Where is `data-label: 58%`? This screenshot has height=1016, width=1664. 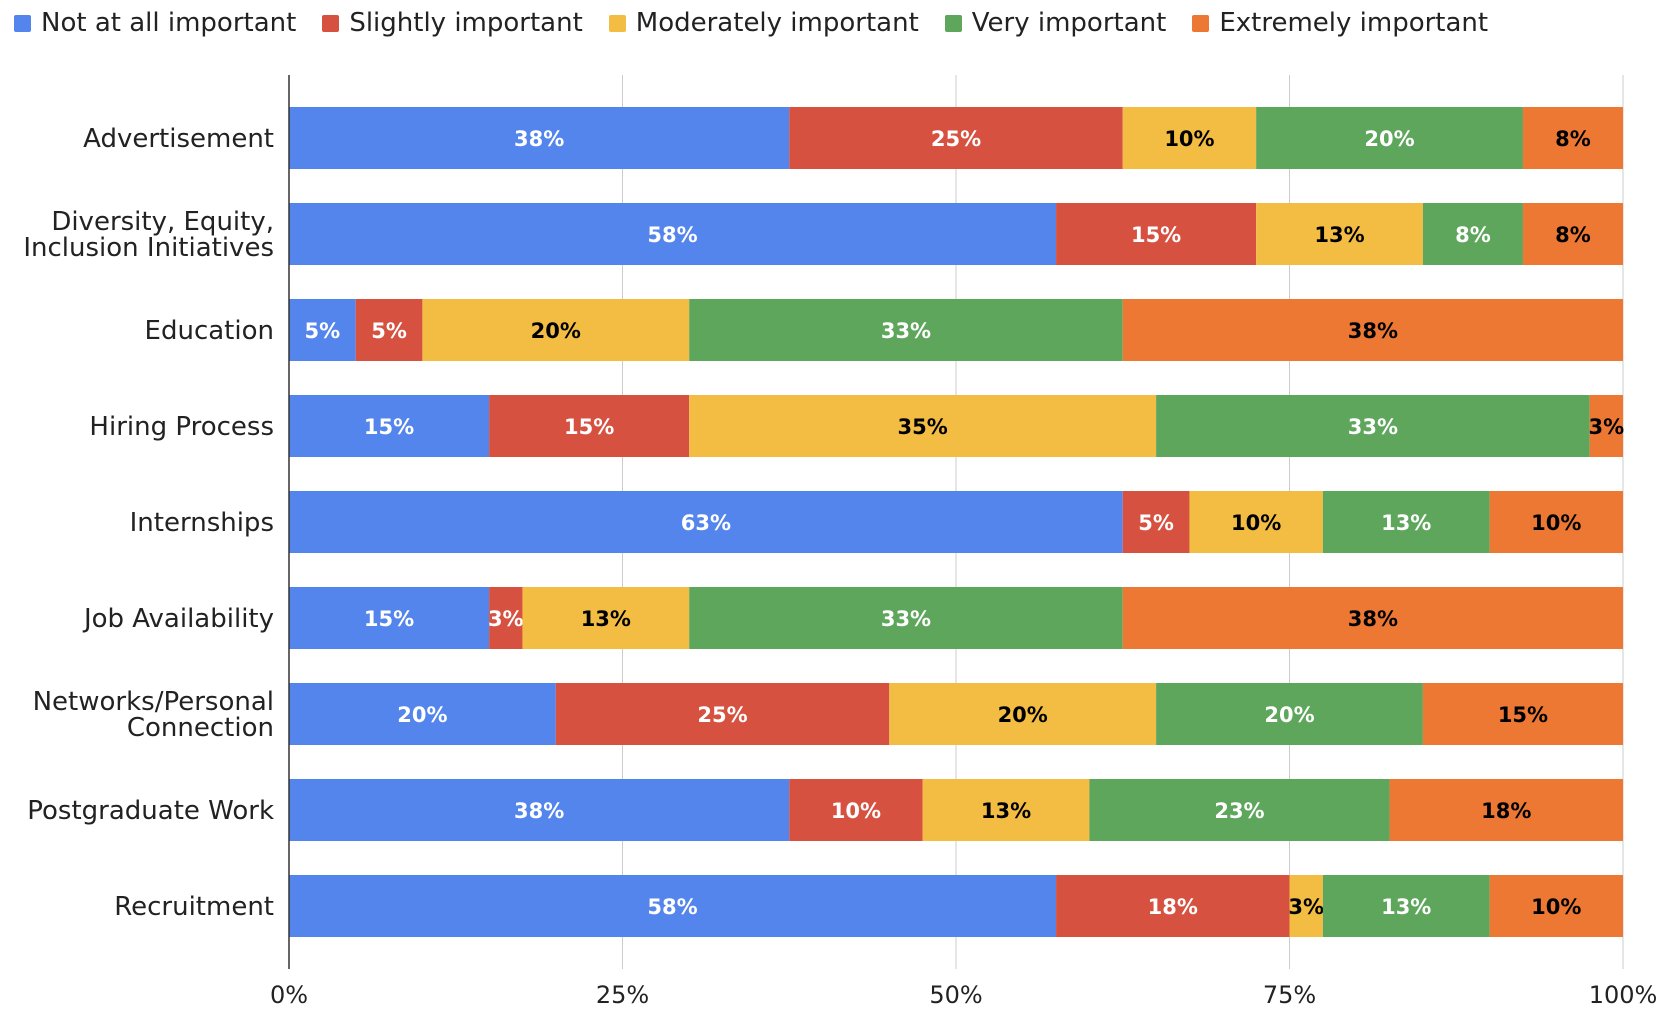
data-label: 58% is located at coordinates (672, 235).